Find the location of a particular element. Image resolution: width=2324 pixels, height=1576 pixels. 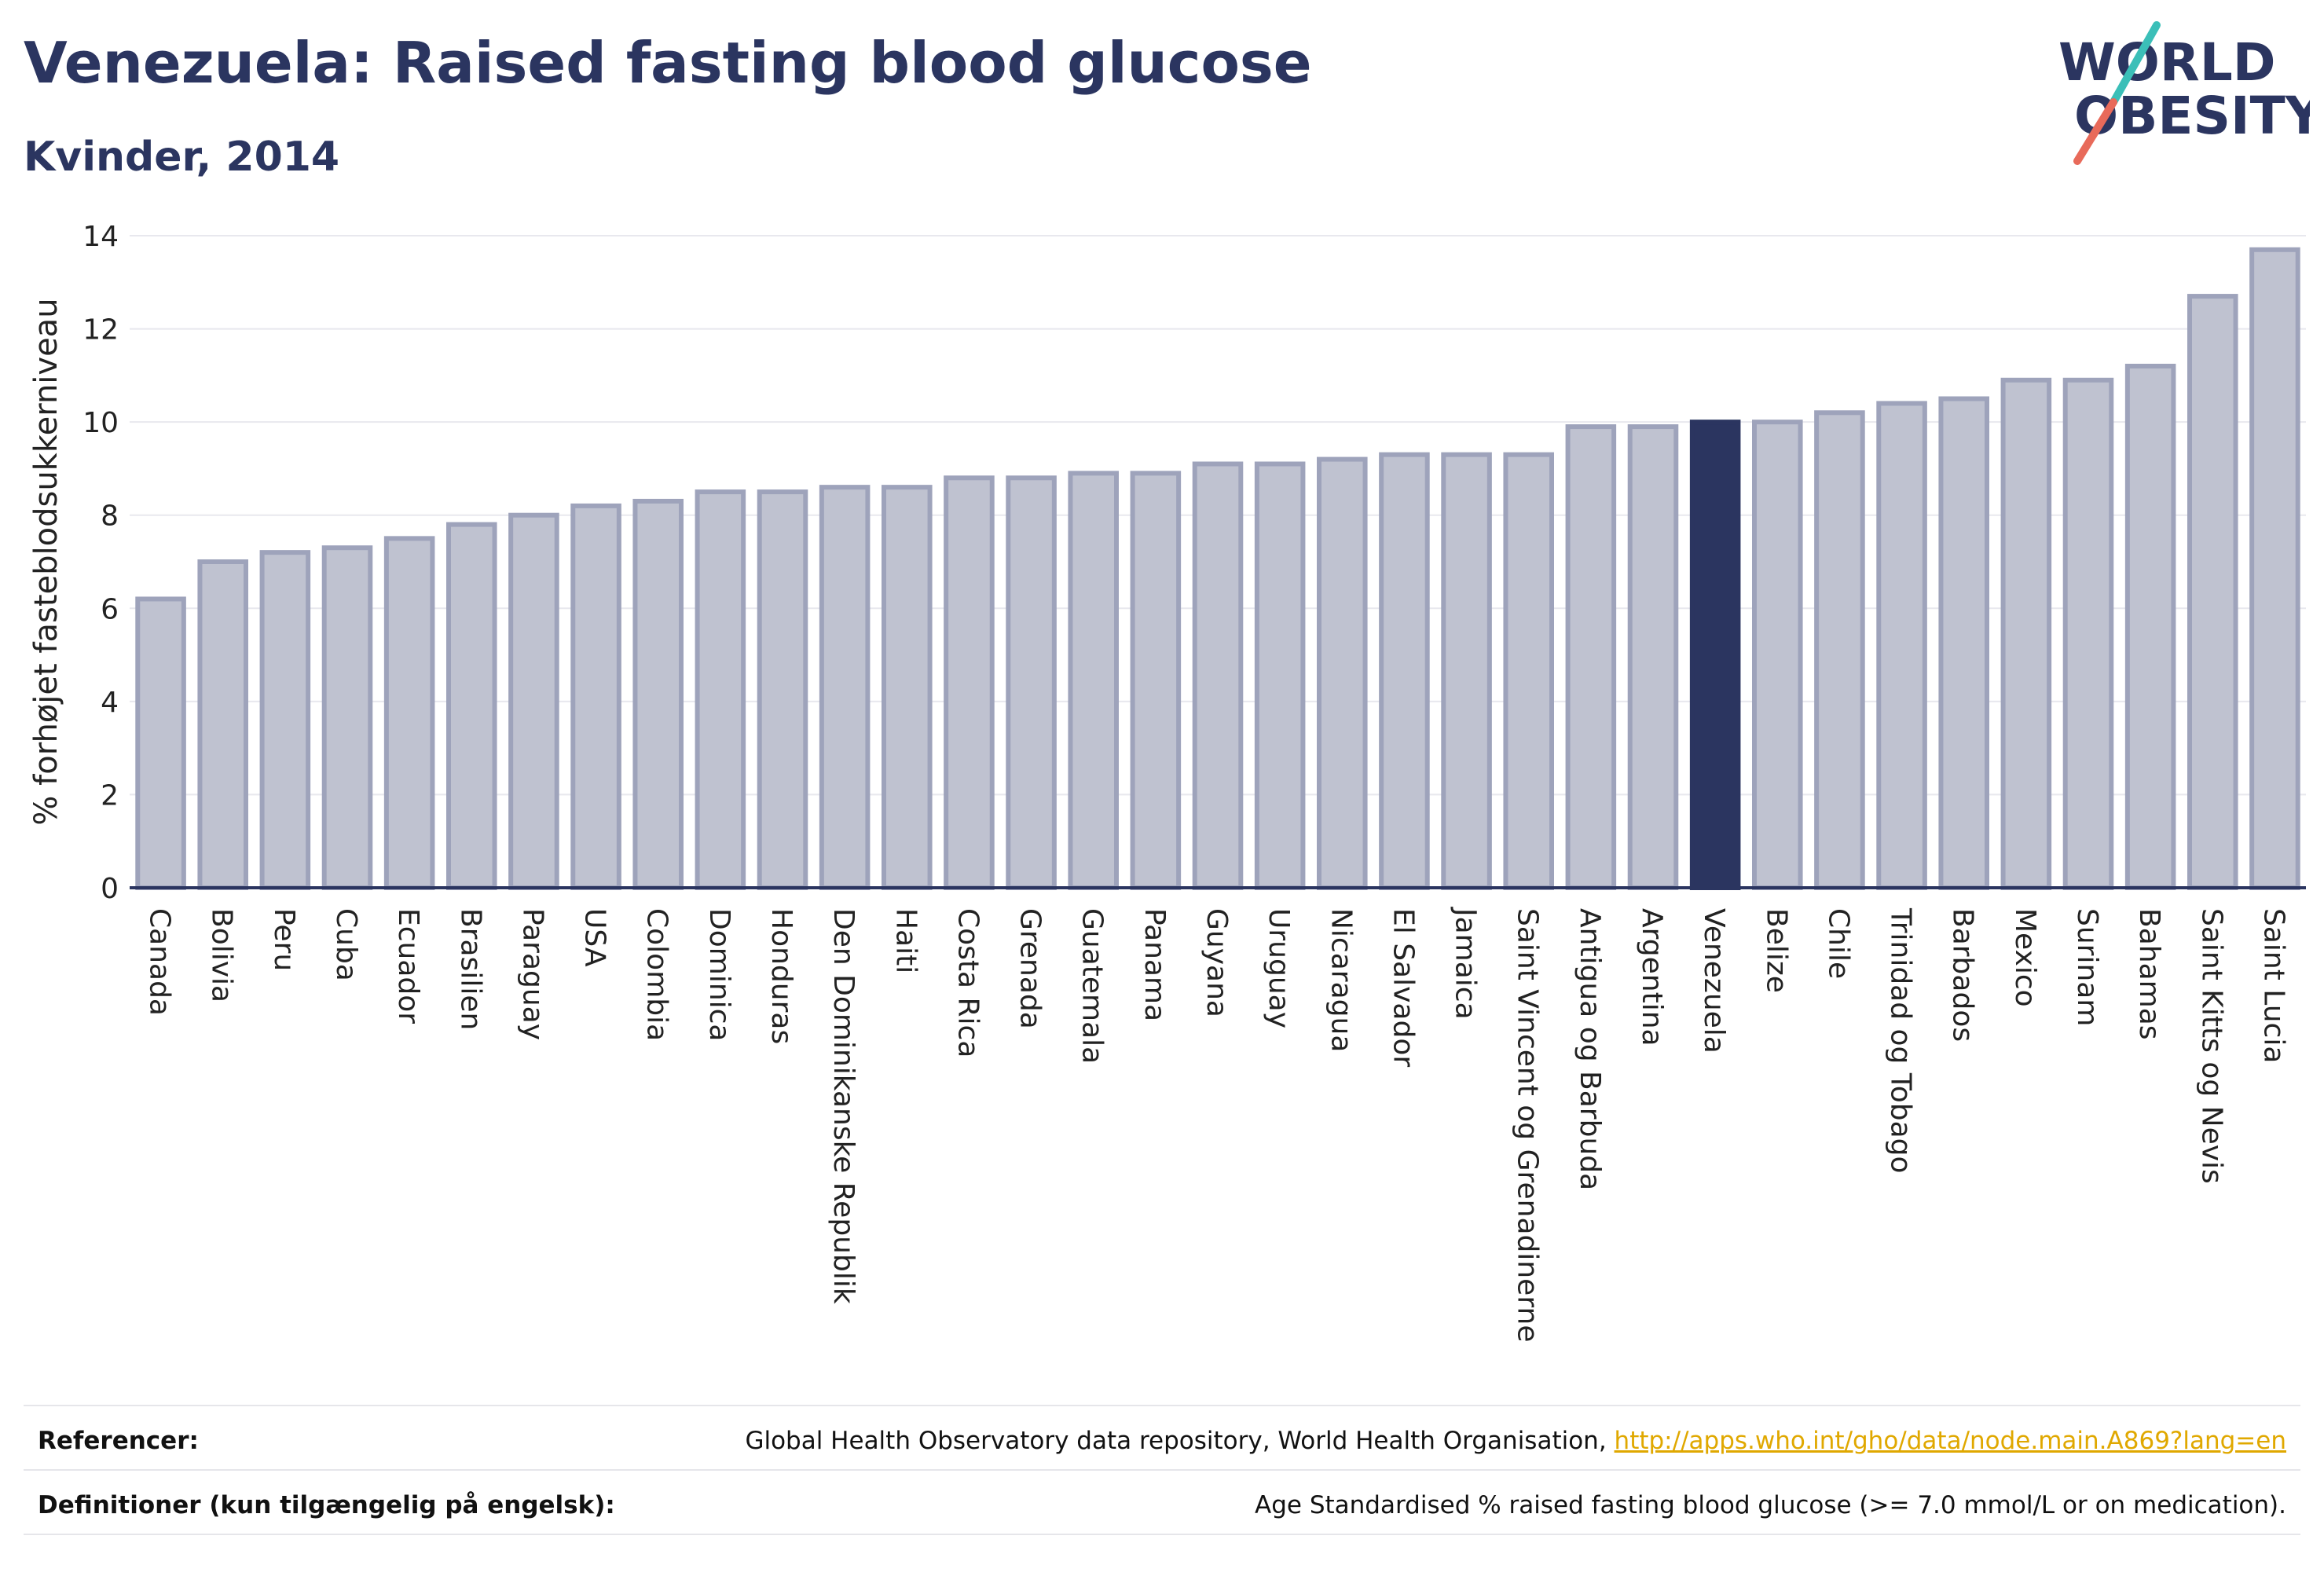

x-tick-label: Paraguay is located at coordinates (532, 974).